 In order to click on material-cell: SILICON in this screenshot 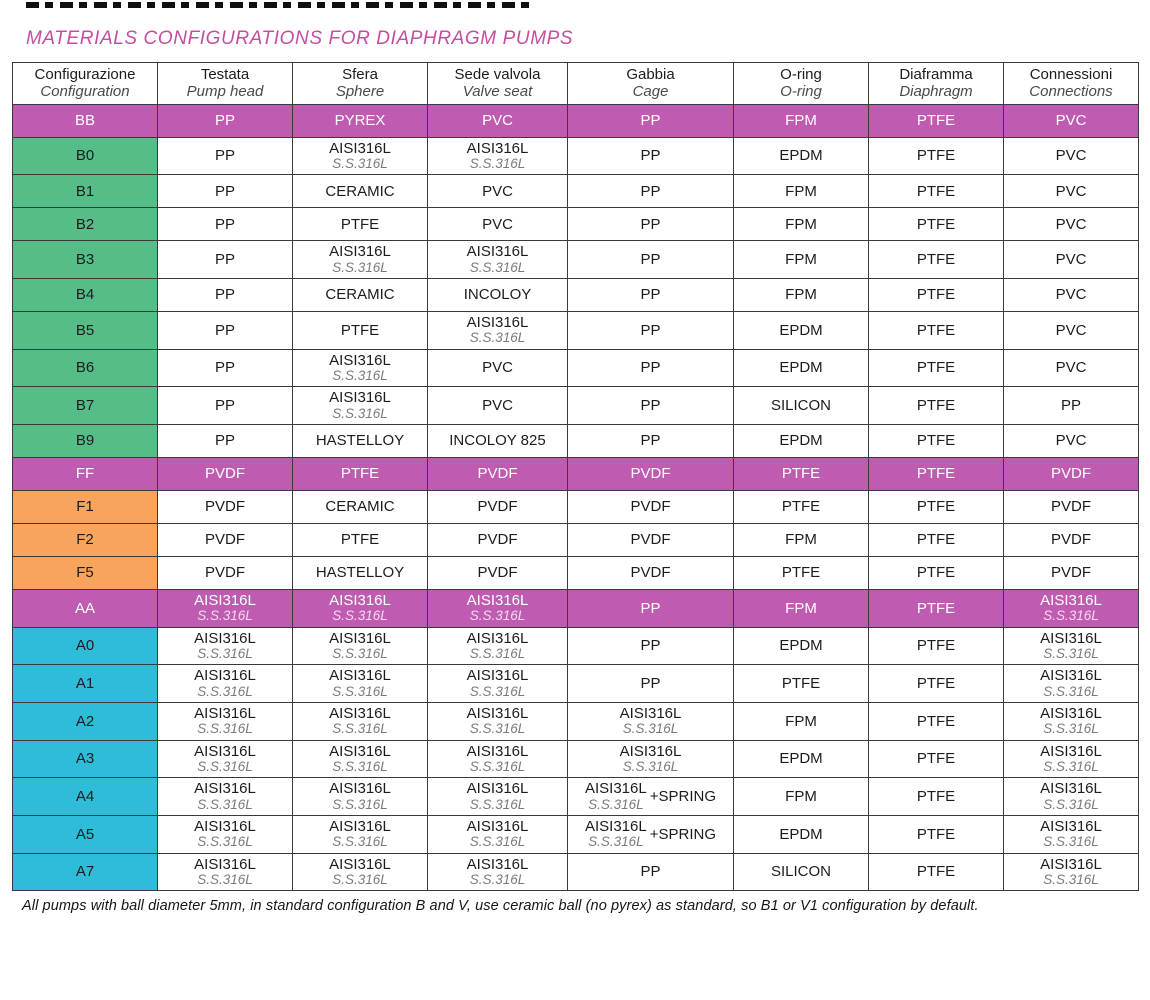, I will do `click(801, 405)`.